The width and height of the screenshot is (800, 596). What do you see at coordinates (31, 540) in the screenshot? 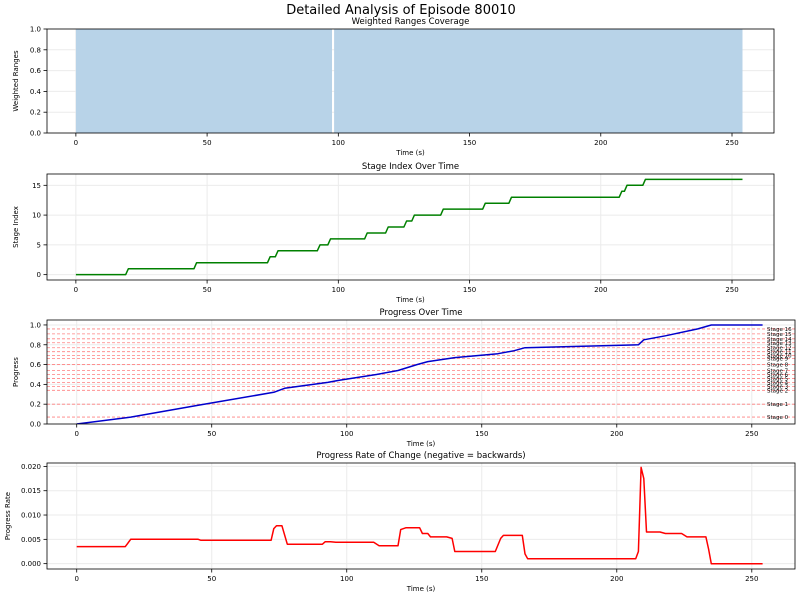
I see `y-tick-label: 0.005` at bounding box center [31, 540].